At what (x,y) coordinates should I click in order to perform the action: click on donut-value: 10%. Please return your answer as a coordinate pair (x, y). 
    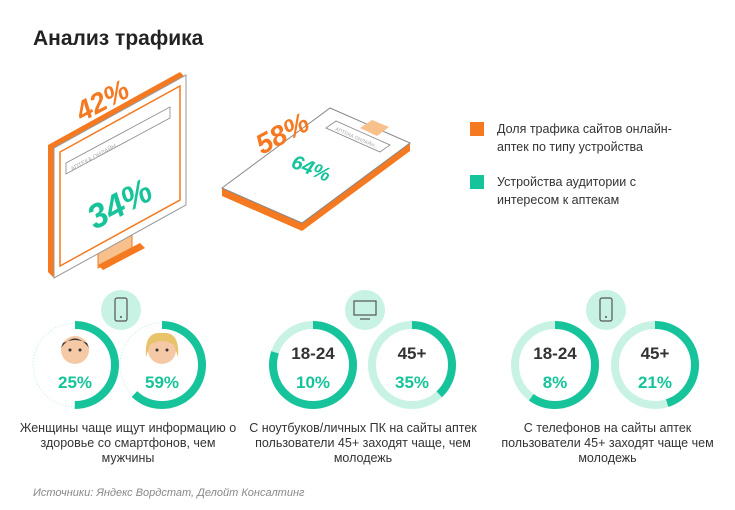
    Looking at the image, I should click on (313, 382).